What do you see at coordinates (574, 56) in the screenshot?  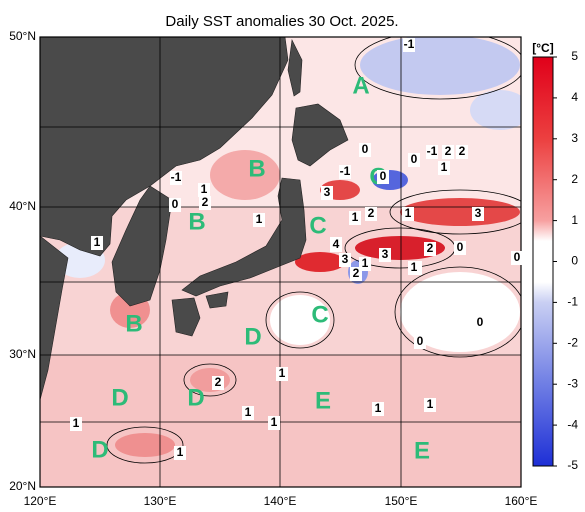 I see `colorbar-label: 5` at bounding box center [574, 56].